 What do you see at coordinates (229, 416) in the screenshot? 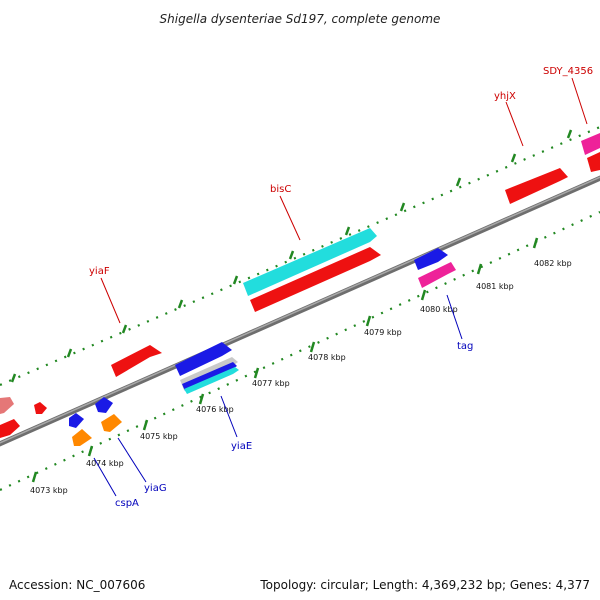
I see `leader-yiaE` at bounding box center [229, 416].